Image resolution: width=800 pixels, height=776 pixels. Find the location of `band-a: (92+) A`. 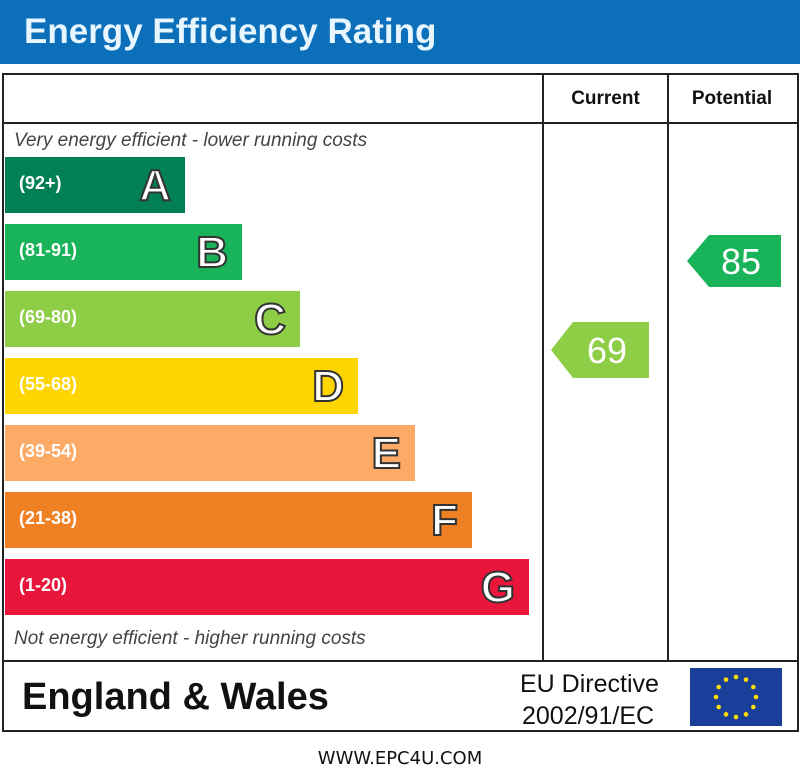

band-a: (92+) A is located at coordinates (95, 185).